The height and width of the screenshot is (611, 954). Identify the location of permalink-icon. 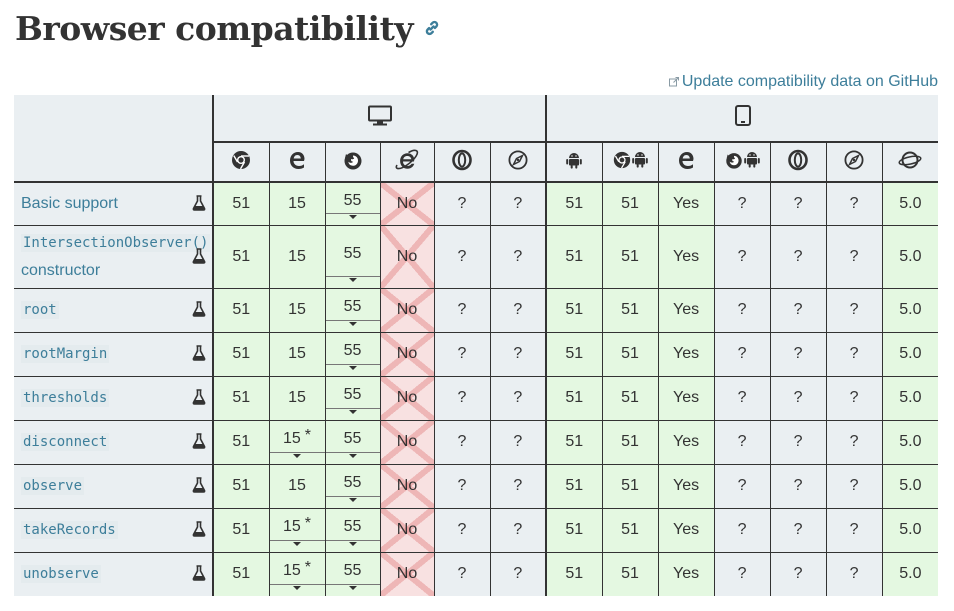
(432, 28).